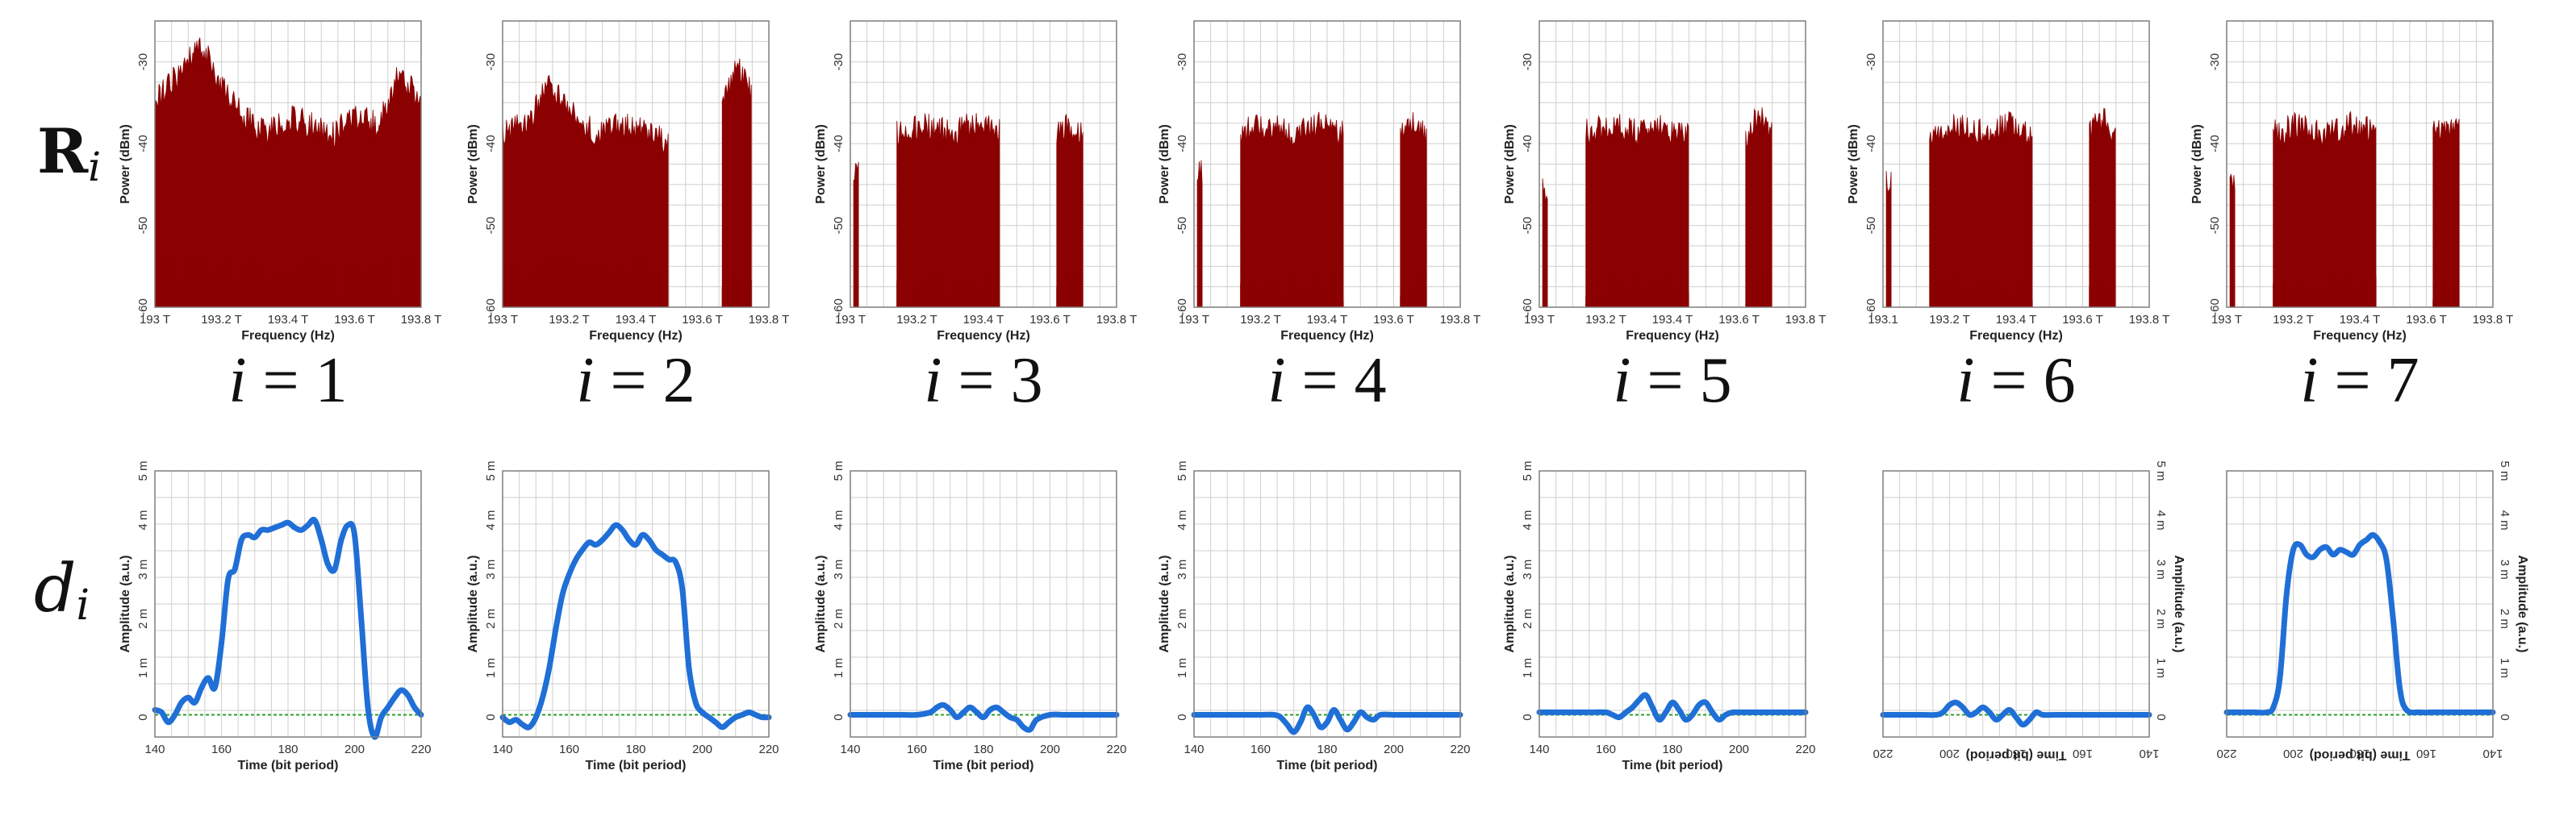  I want to click on signal-4-ylabel: Amplitude (a.u.), so click(1164, 604).